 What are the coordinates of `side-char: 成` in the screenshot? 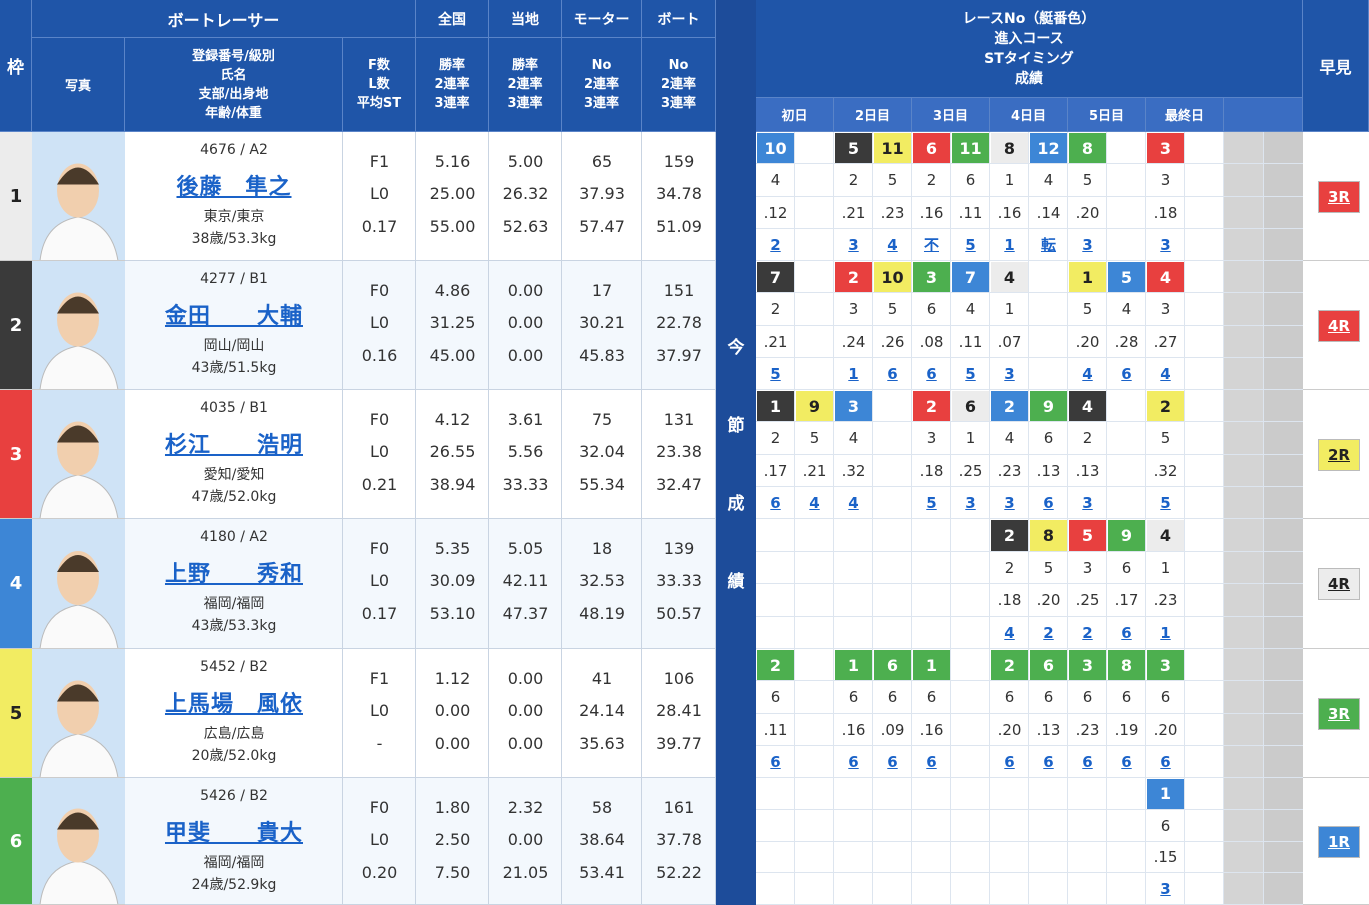 It's located at (736, 504).